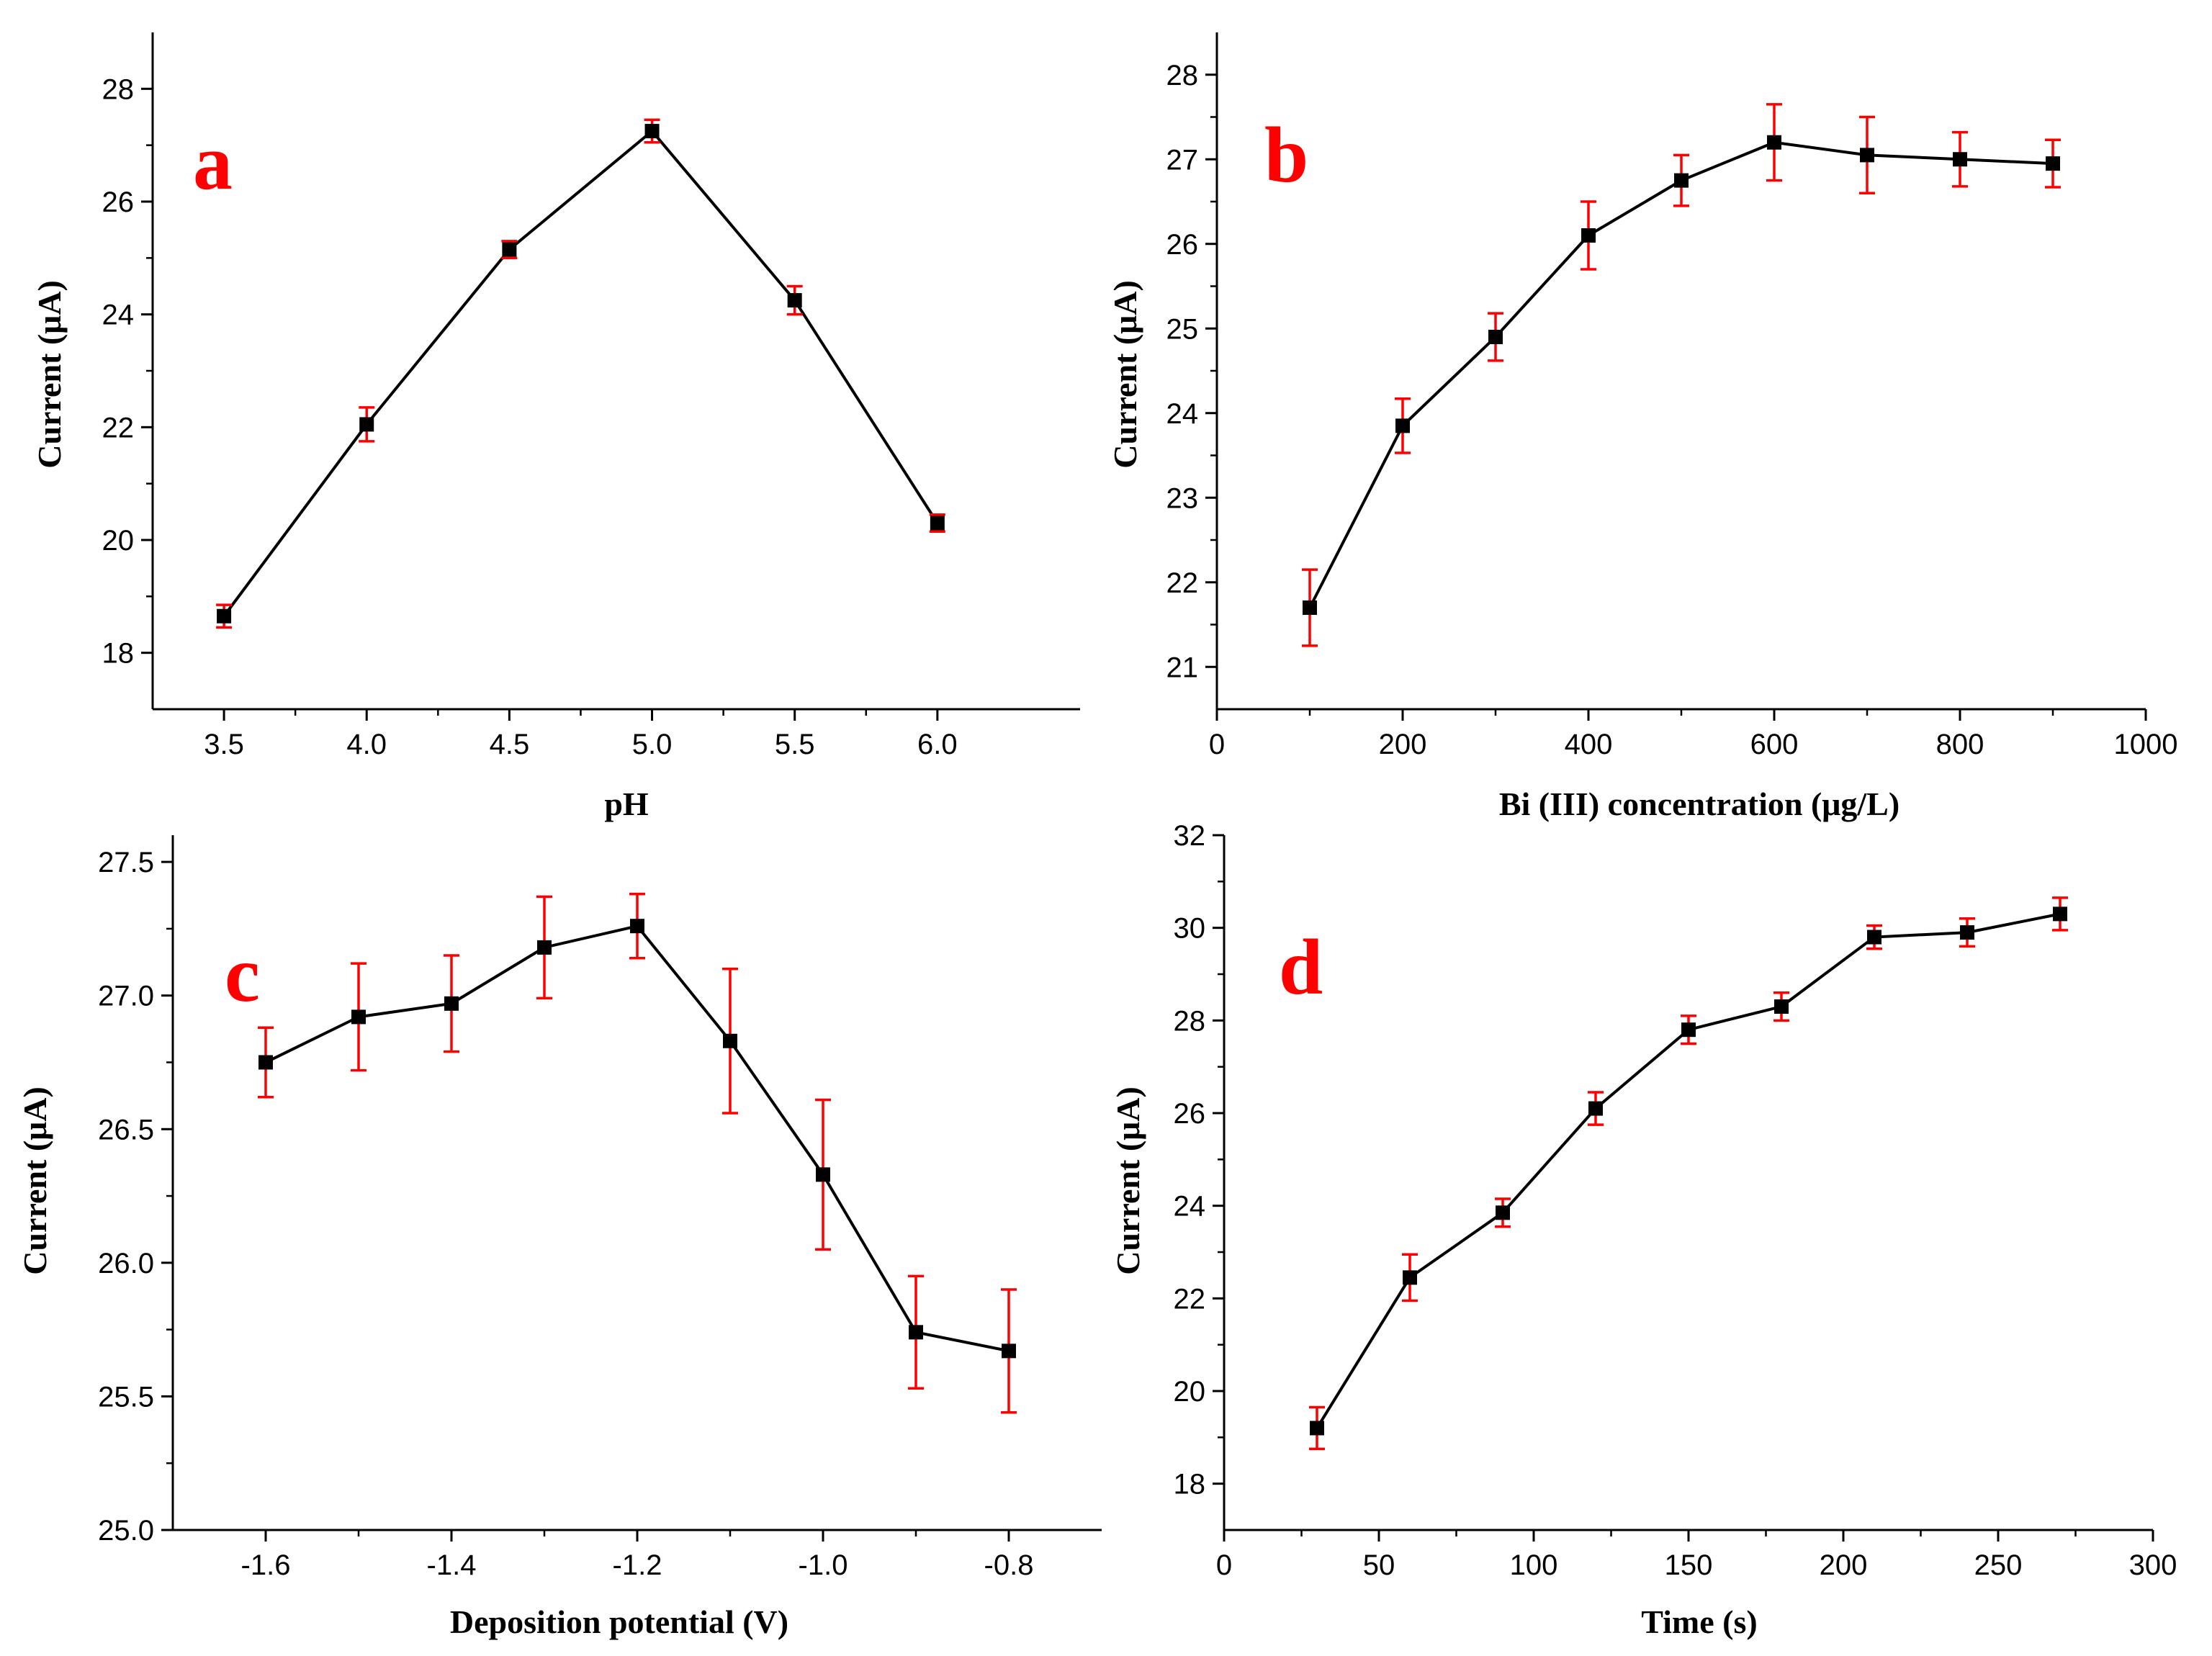 The width and height of the screenshot is (2212, 1656). What do you see at coordinates (126, 996) in the screenshot?
I see `y-tick-label: 27.0` at bounding box center [126, 996].